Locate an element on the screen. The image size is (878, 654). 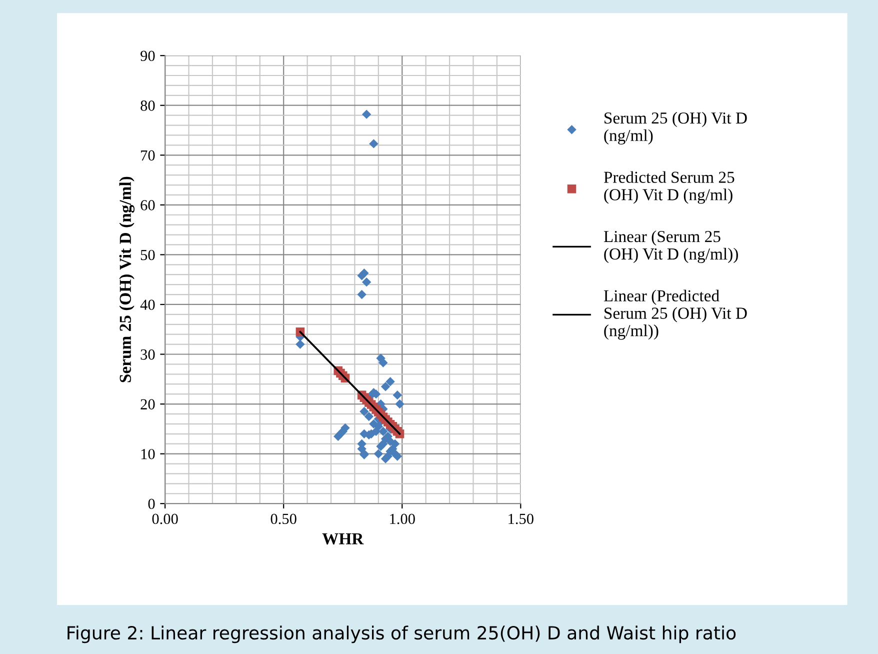
x-tick-label: 1.50 is located at coordinates (521, 519).